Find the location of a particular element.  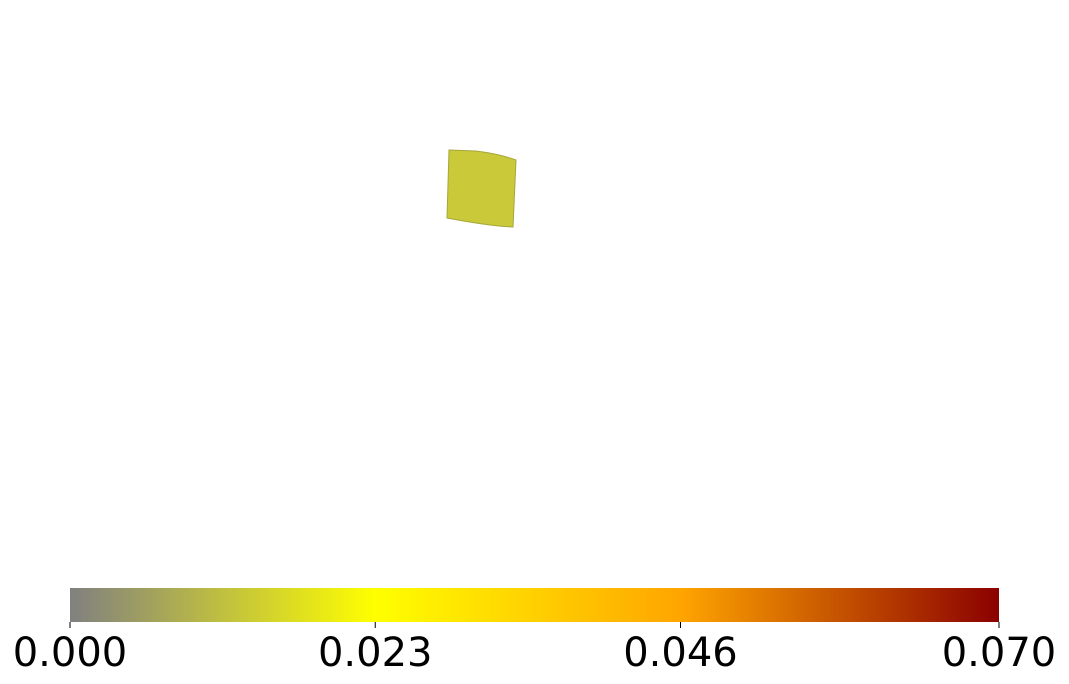

surface-patch is located at coordinates (481, 188).